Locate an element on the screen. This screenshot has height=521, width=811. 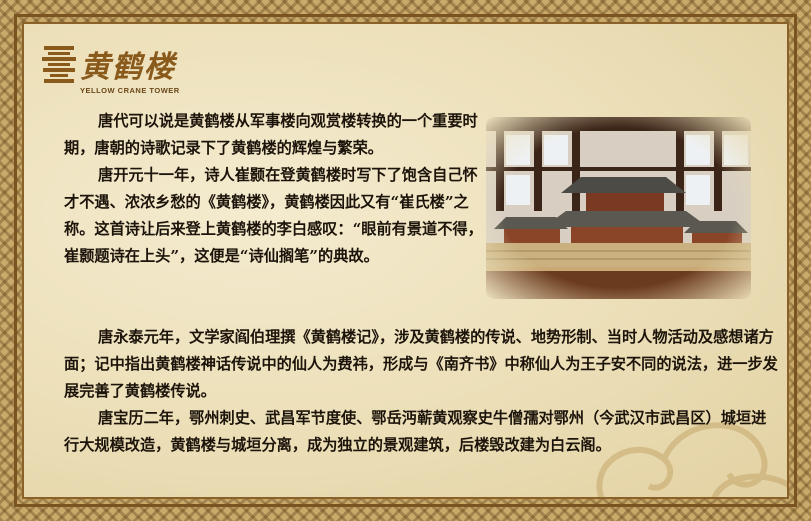
tower-logo-icon is located at coordinates (59, 64).